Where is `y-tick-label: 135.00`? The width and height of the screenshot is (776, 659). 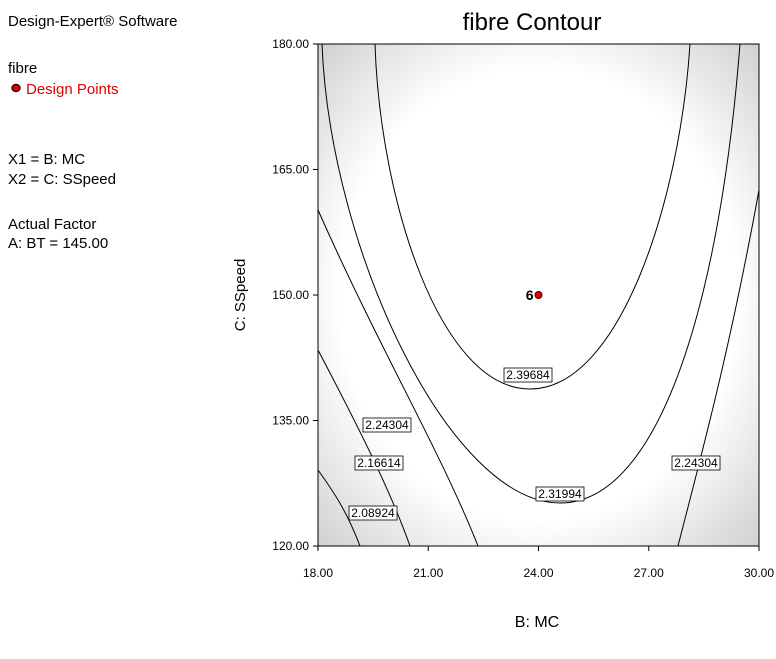
y-tick-label: 135.00 is located at coordinates (290, 421).